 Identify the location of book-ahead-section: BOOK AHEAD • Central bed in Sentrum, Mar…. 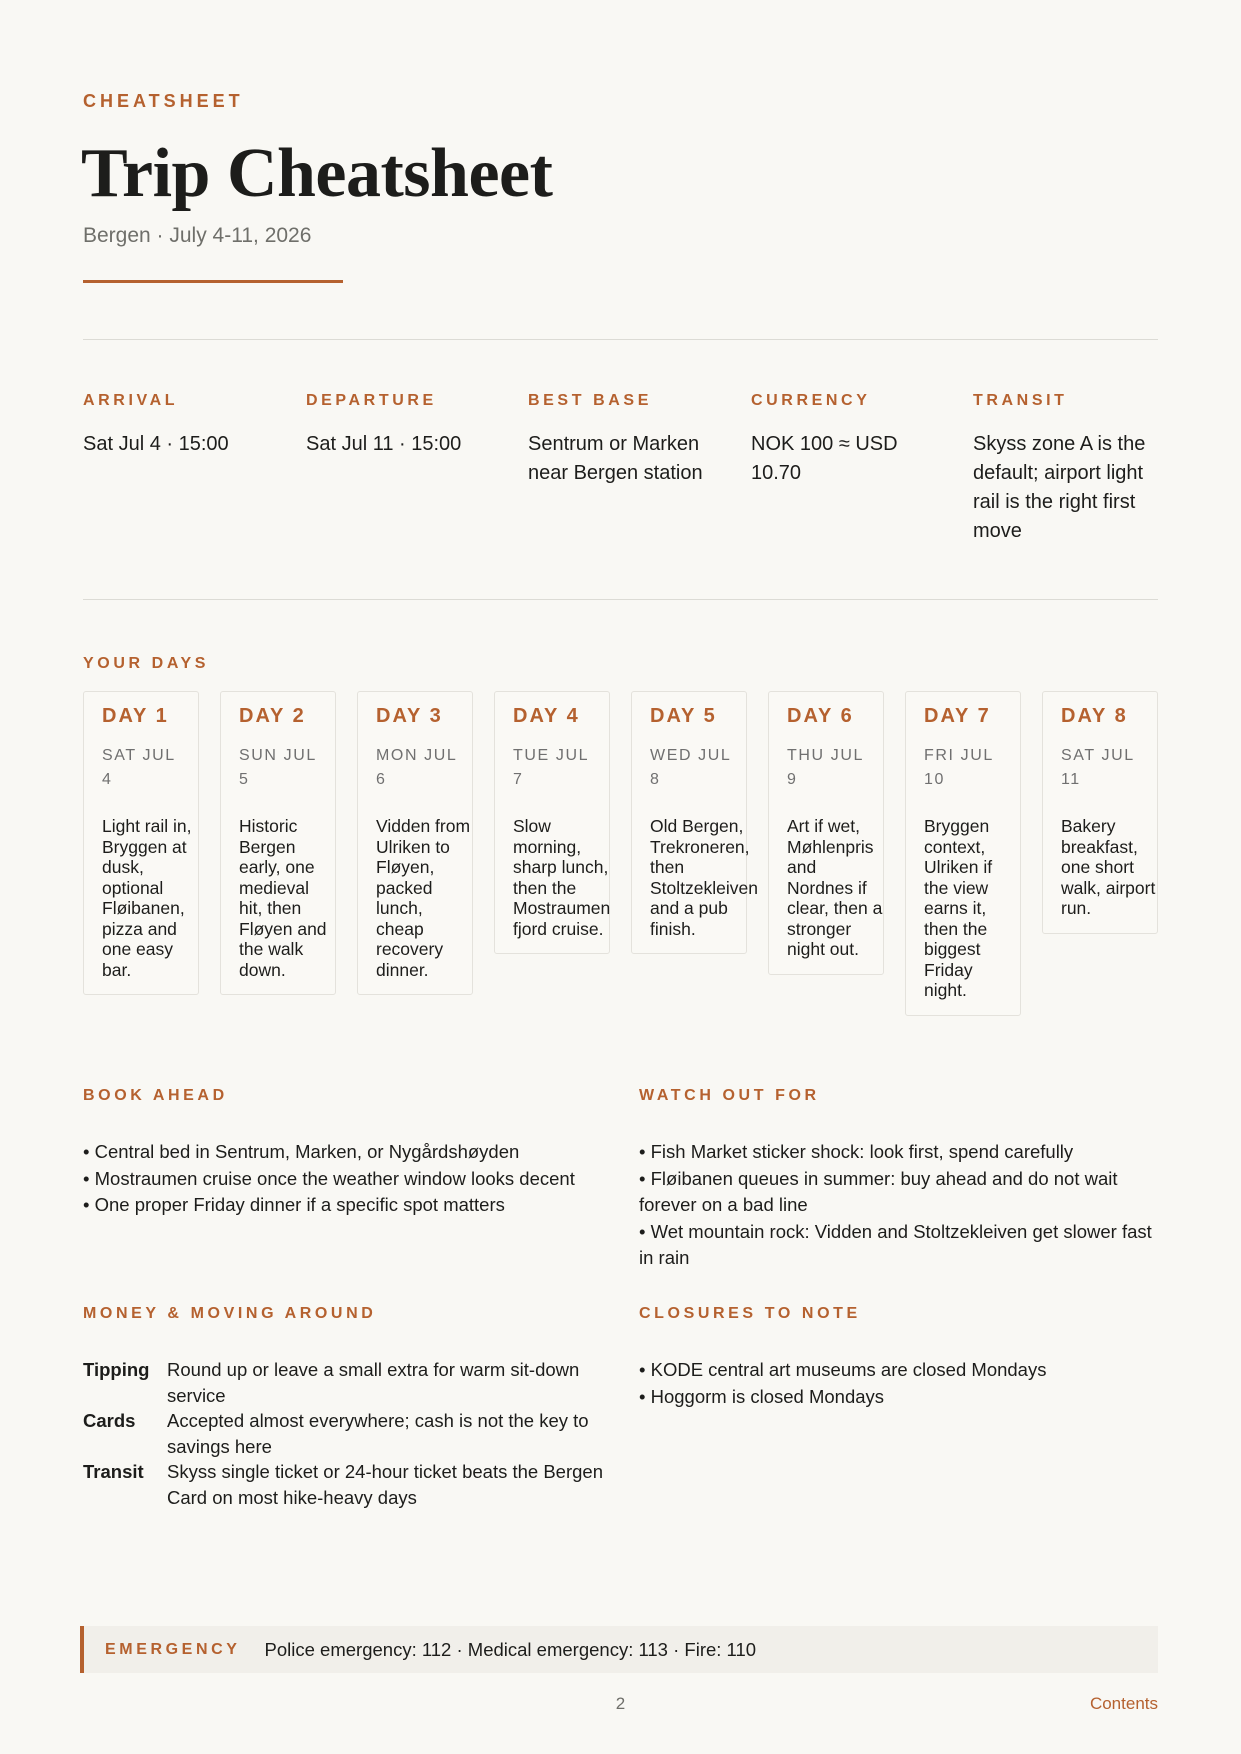
(343, 1153).